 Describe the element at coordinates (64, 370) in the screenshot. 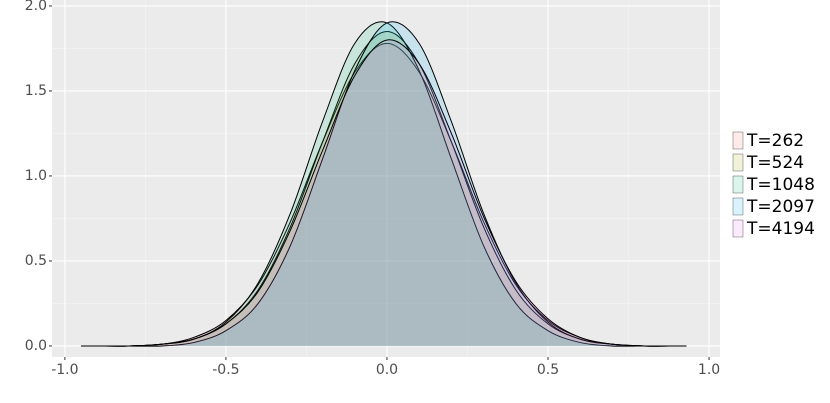

I see `x-tick-label: -1.0` at that location.